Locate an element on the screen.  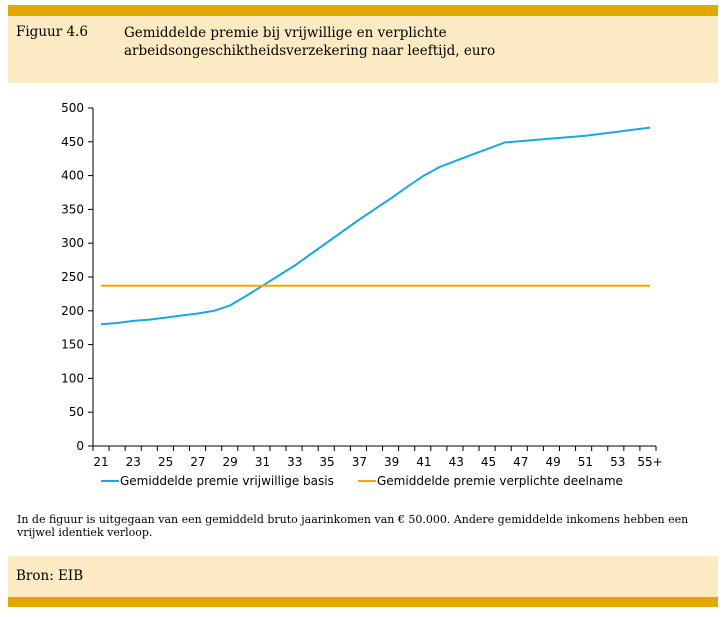
y-tick-label: 200 is located at coordinates (72, 311).